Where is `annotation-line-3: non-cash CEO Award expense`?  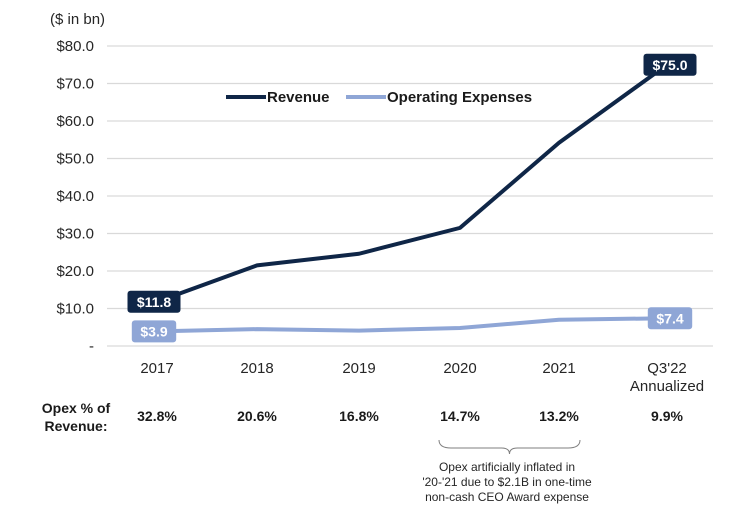 annotation-line-3: non-cash CEO Award expense is located at coordinates (507, 497).